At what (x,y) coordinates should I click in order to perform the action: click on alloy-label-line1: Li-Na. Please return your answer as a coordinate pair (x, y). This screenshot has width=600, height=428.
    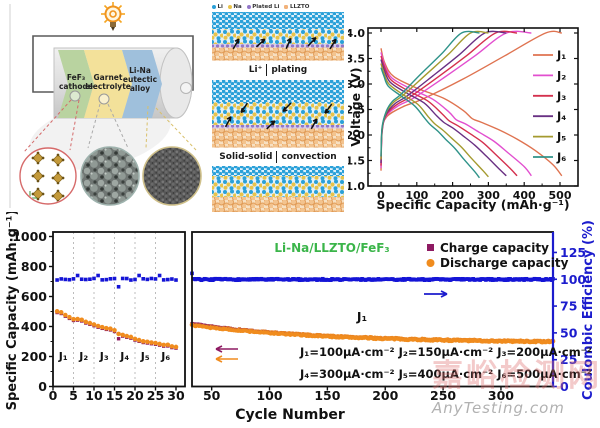
    Looking at the image, I should click on (140, 70).